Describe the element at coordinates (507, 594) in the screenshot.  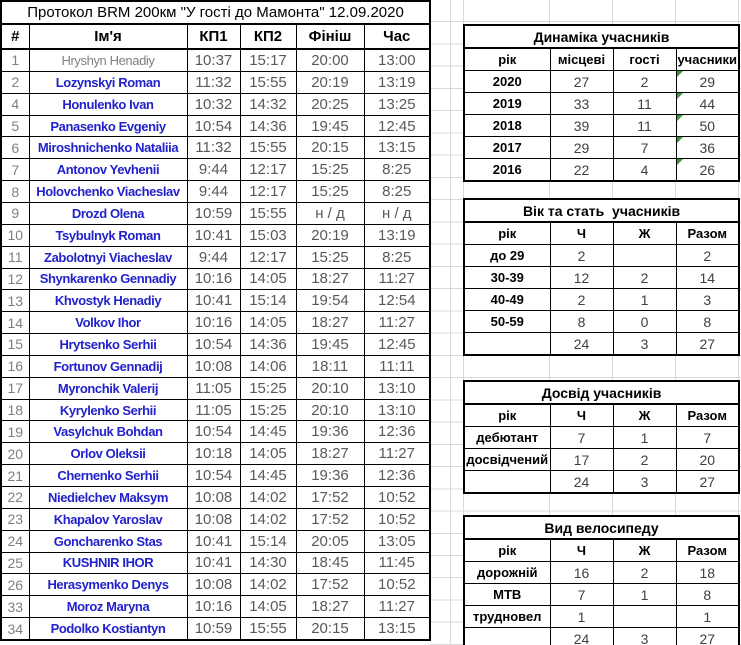
I see `row-label-cell: МТВ` at that location.